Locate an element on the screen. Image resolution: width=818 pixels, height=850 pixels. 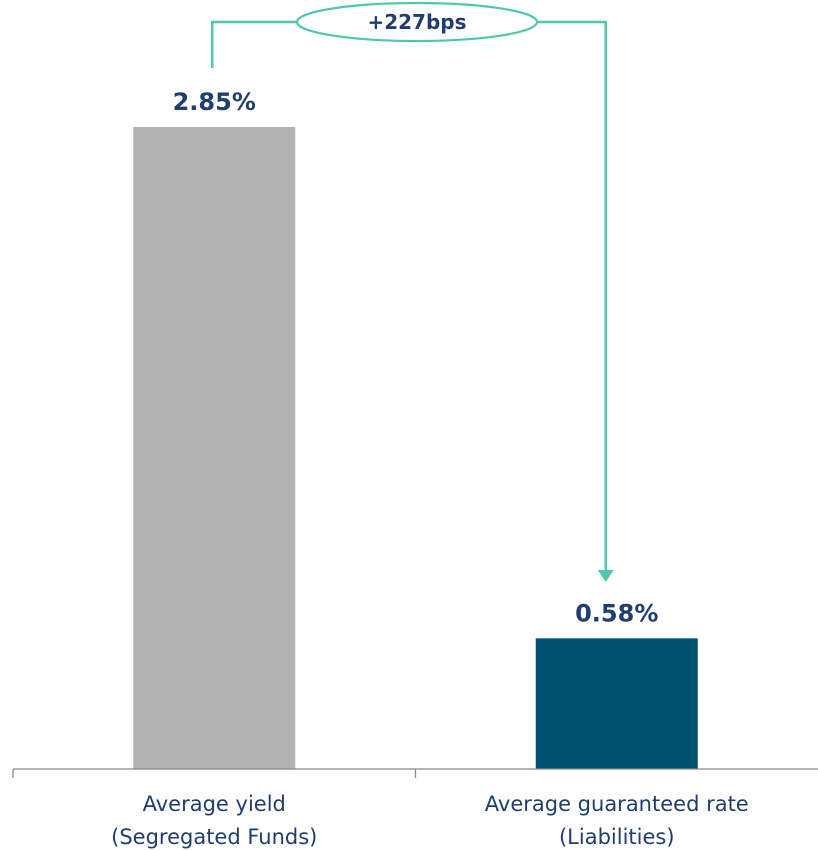
annotation-label: +227bps is located at coordinates (416, 22).